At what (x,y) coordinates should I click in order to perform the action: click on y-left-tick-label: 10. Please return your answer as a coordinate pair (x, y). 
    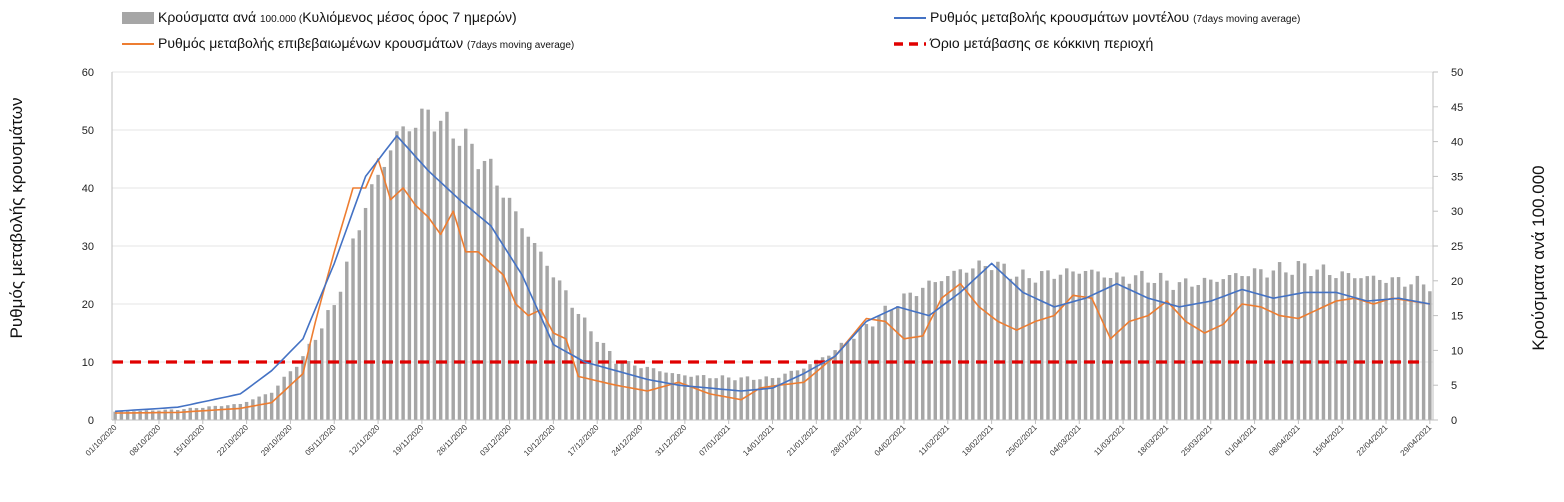
    Looking at the image, I should click on (88, 363).